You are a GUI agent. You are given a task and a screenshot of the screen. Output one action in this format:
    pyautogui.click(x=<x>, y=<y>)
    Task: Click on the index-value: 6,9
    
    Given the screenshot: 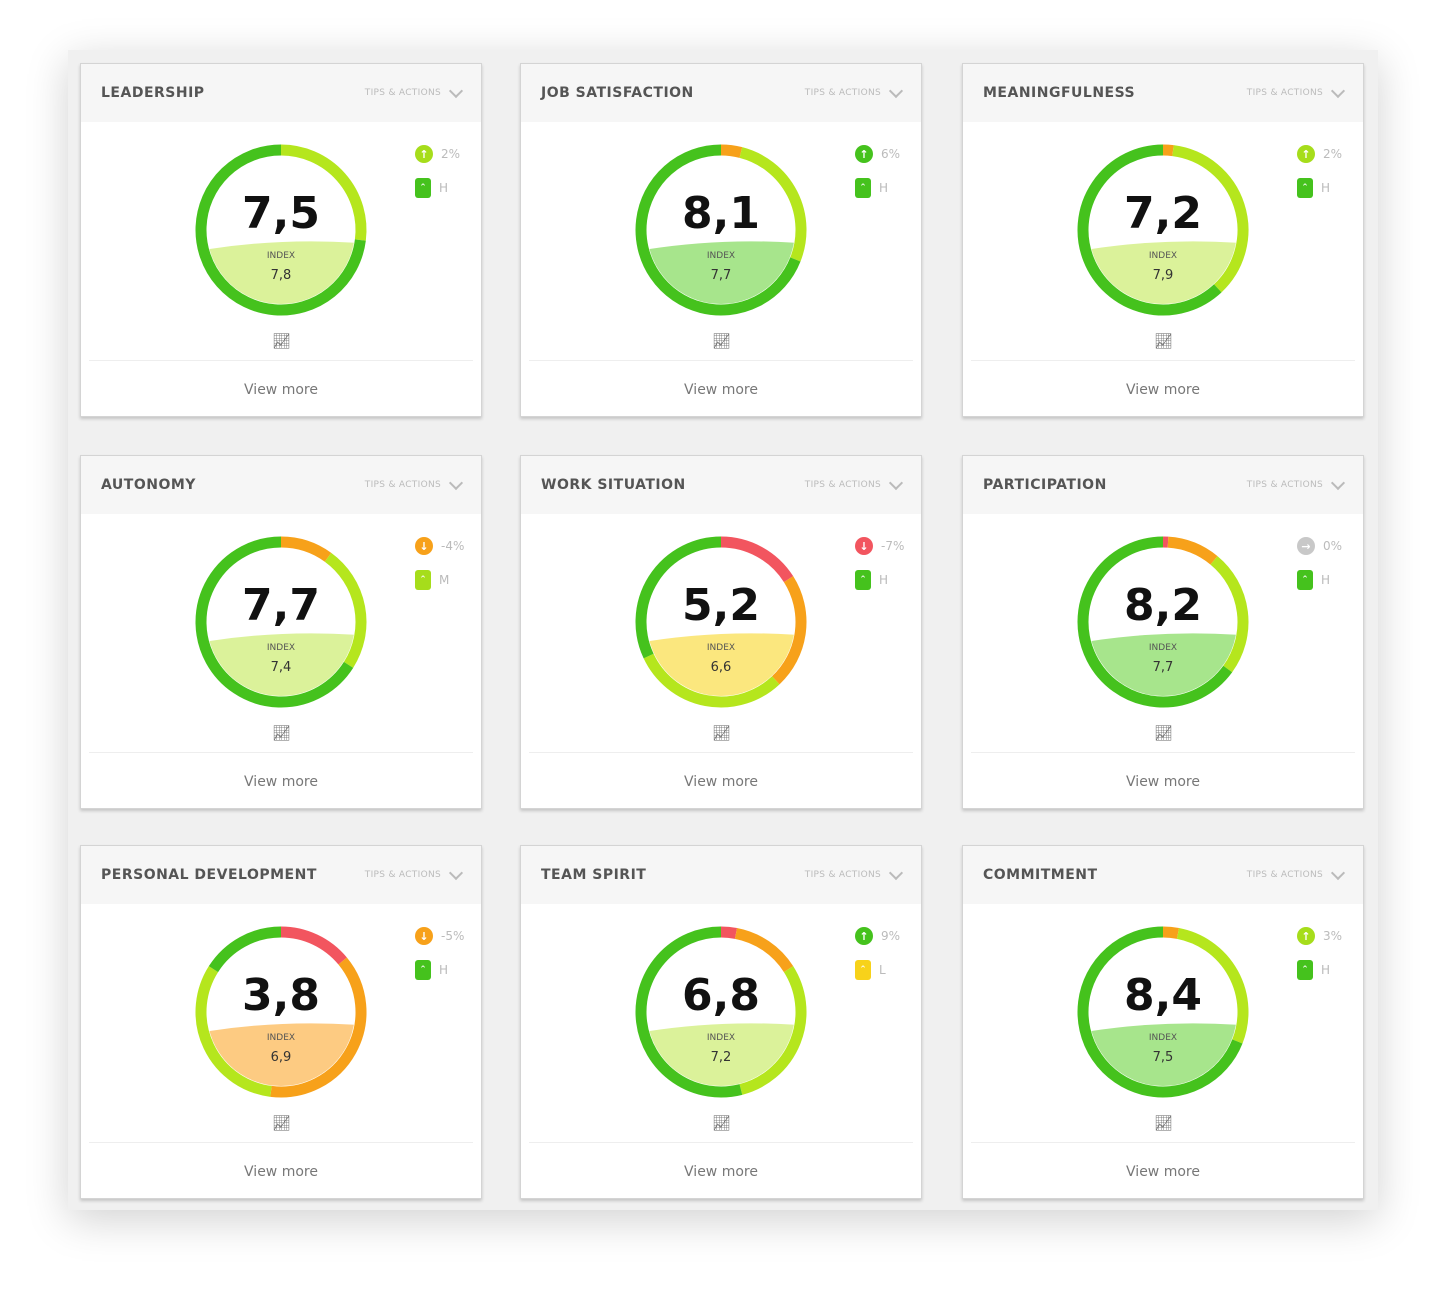 What is the action you would take?
    pyautogui.click(x=281, y=1057)
    